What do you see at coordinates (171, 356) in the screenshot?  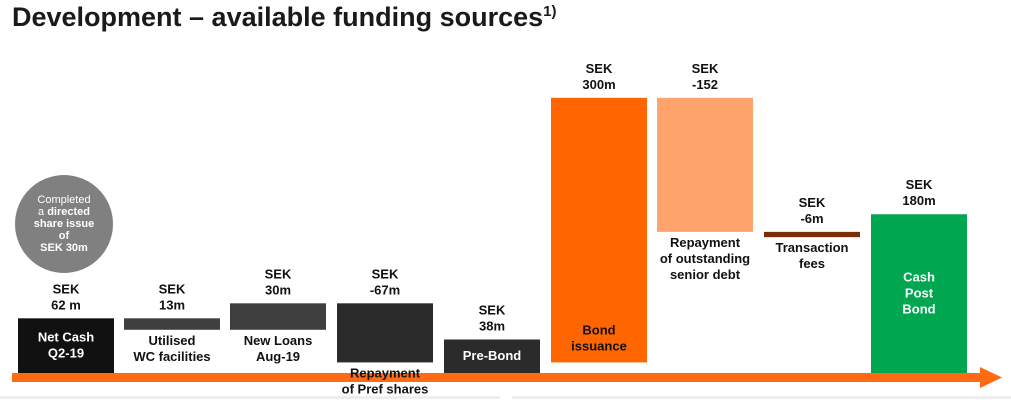 I see `category-label-2-line-2: WC facilities` at bounding box center [171, 356].